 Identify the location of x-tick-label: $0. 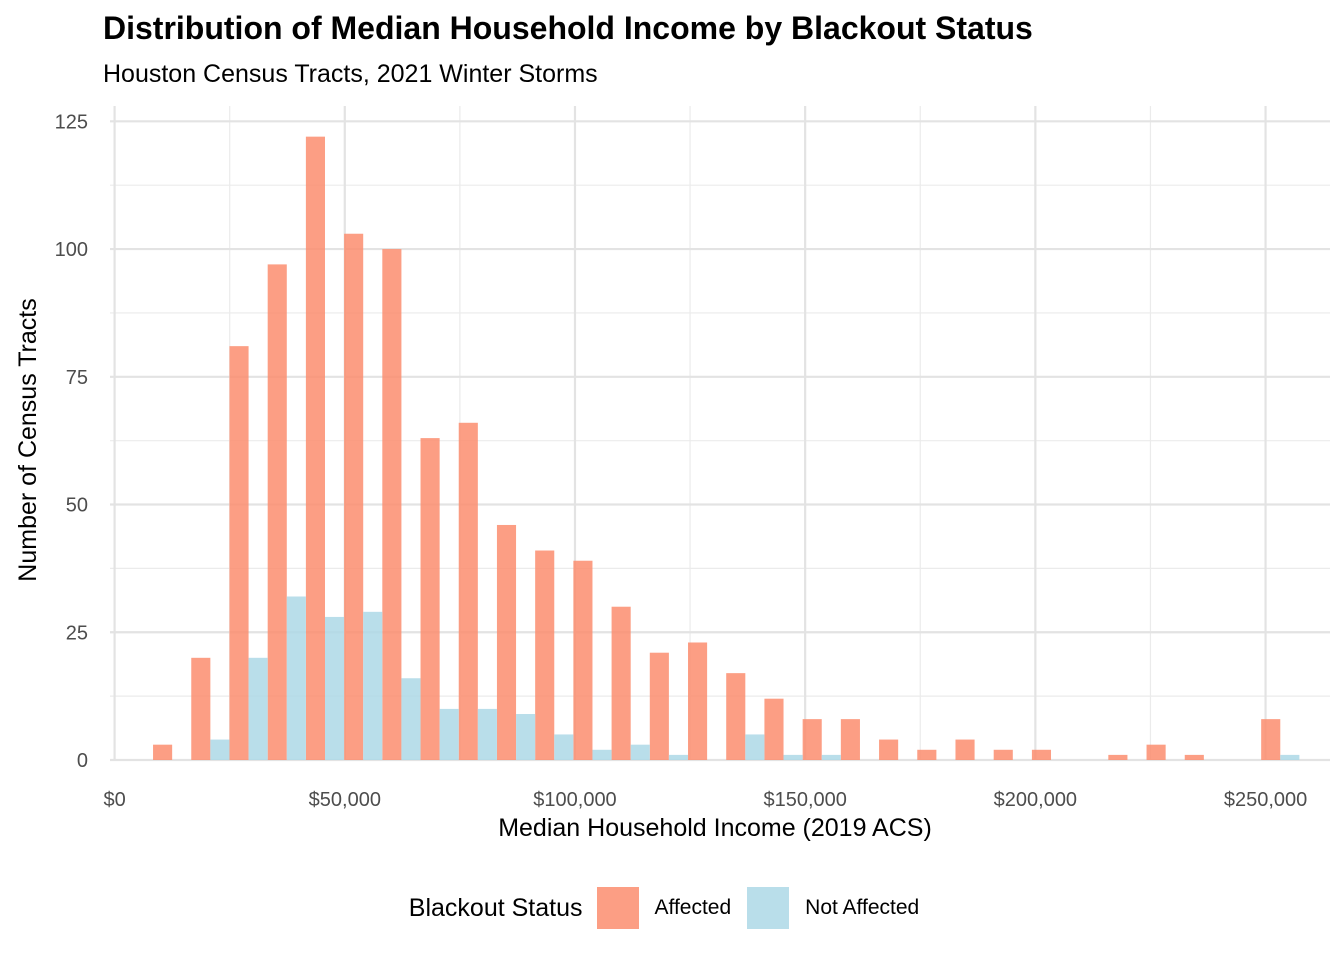
(114, 800).